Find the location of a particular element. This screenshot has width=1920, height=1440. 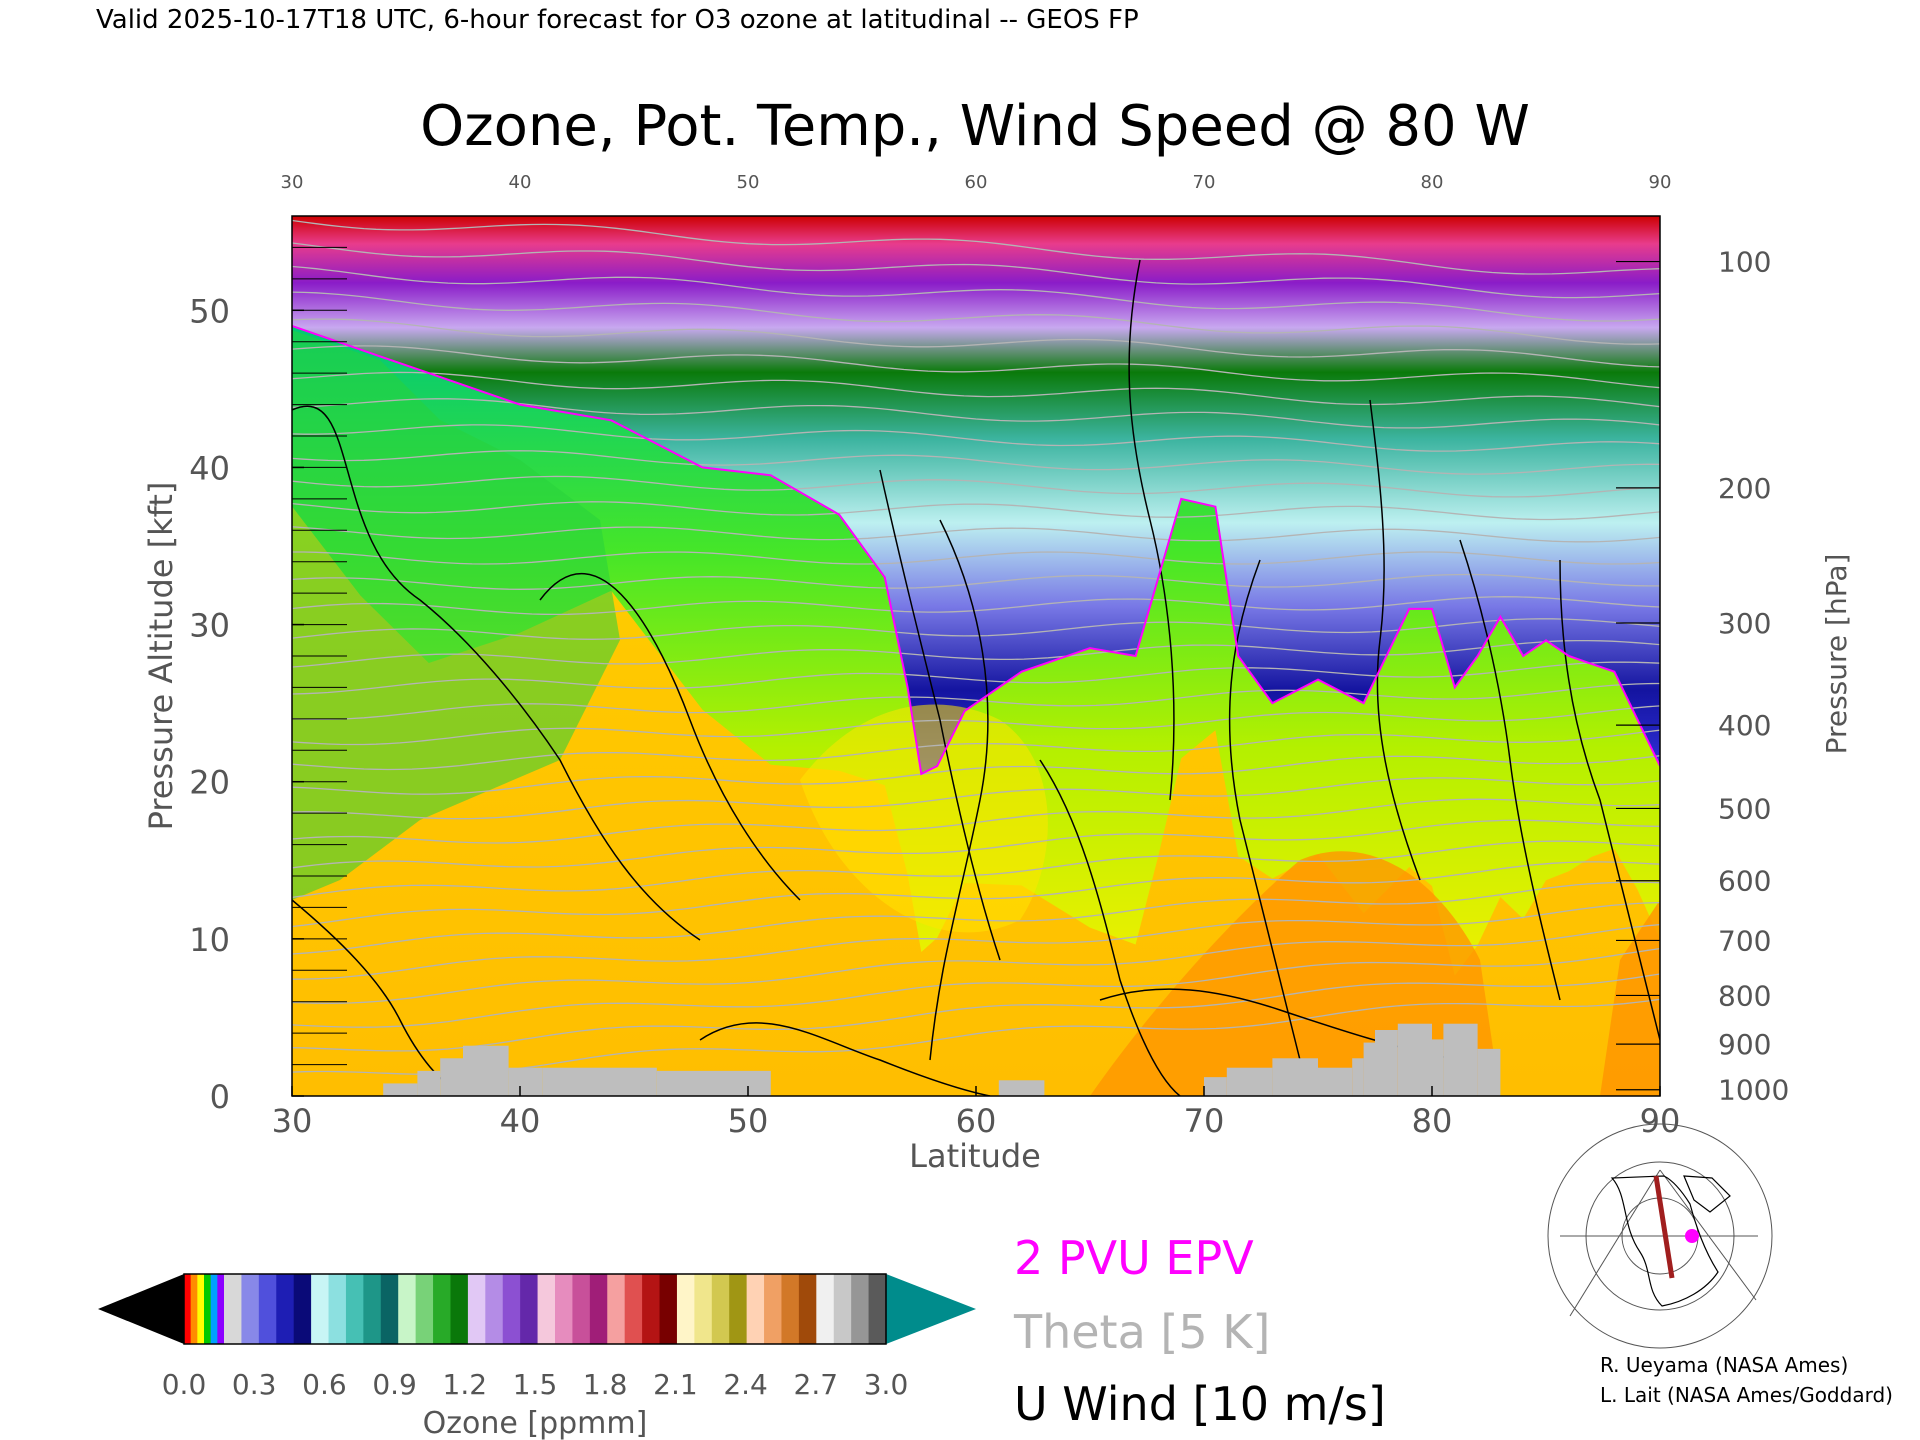

y-tick-label: 20 is located at coordinates (209, 783).